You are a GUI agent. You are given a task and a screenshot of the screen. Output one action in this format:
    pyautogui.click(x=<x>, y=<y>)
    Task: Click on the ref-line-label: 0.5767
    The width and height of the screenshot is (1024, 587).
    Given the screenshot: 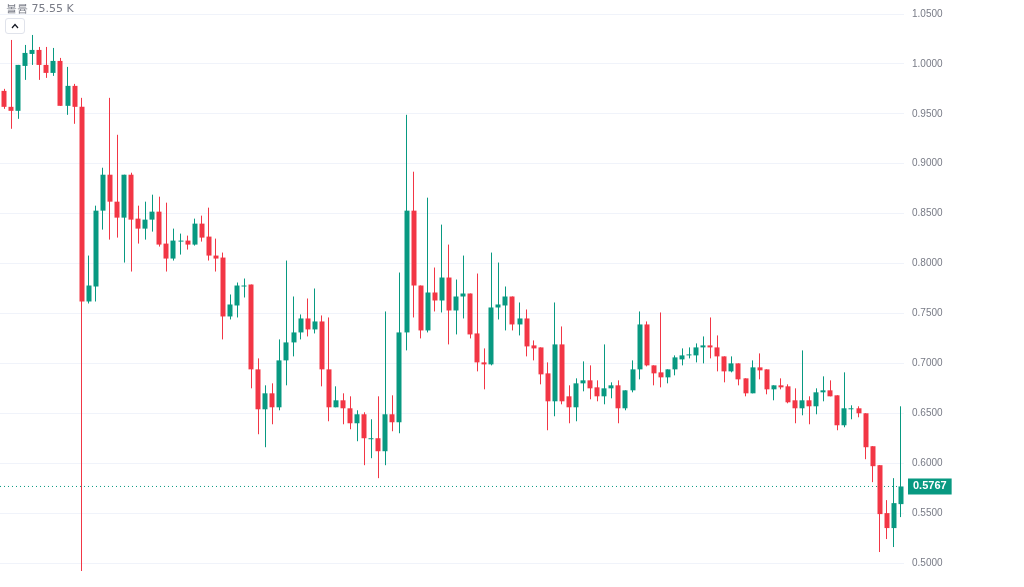 What is the action you would take?
    pyautogui.click(x=930, y=485)
    